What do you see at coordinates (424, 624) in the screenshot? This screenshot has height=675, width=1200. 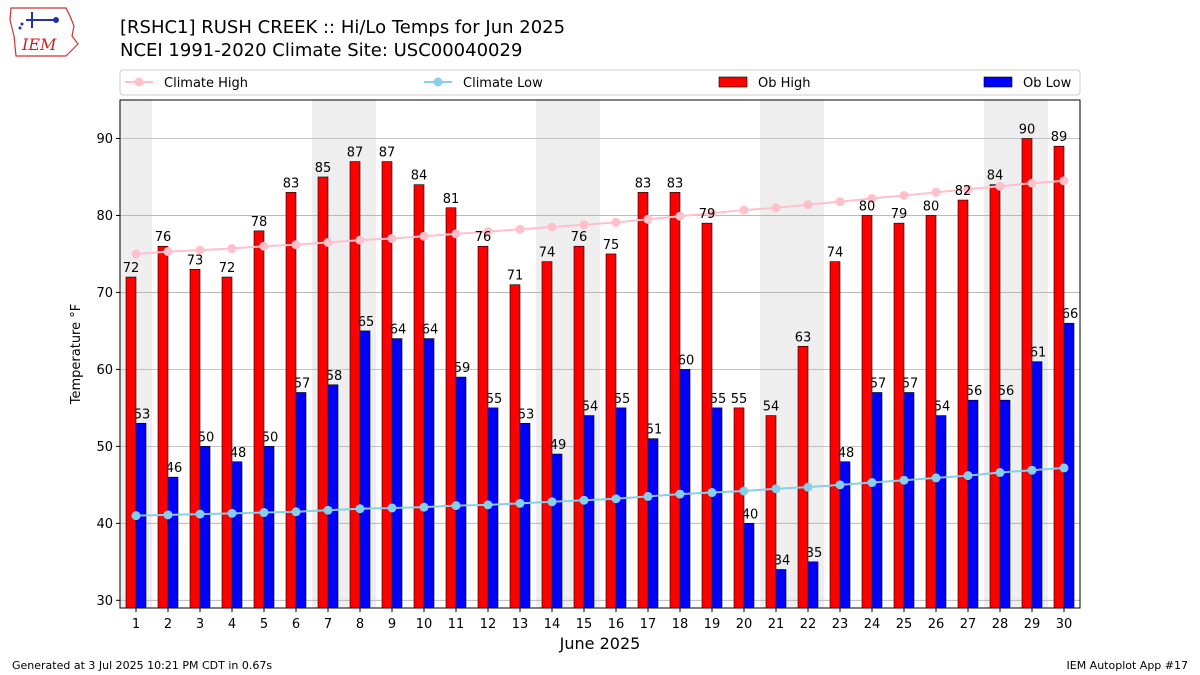 I see `x-tick-label: 10` at bounding box center [424, 624].